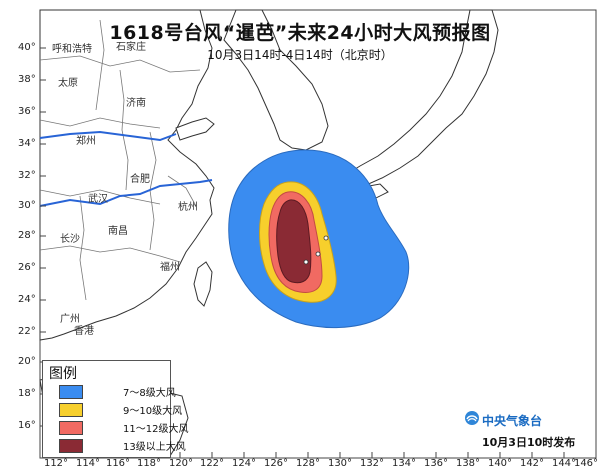  What do you see at coordinates (472, 418) in the screenshot?
I see `cma-logo-icon` at bounding box center [472, 418].